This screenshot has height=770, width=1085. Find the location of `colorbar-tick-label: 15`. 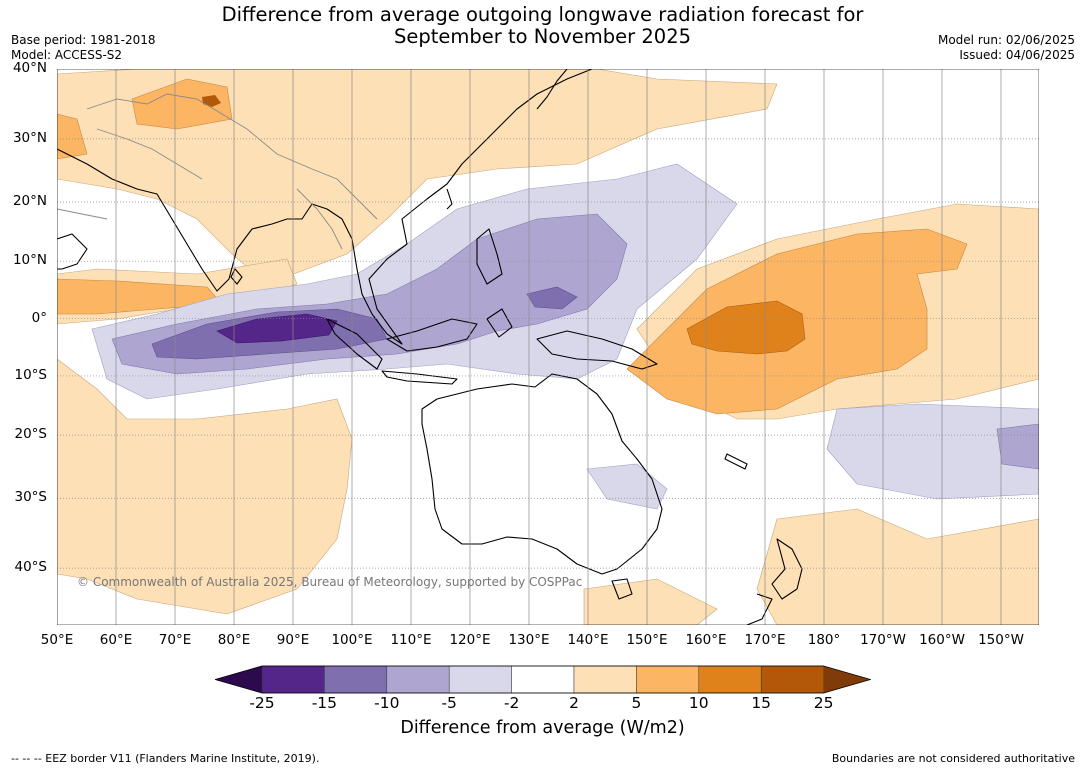

colorbar-tick-label: 15 is located at coordinates (761, 703).